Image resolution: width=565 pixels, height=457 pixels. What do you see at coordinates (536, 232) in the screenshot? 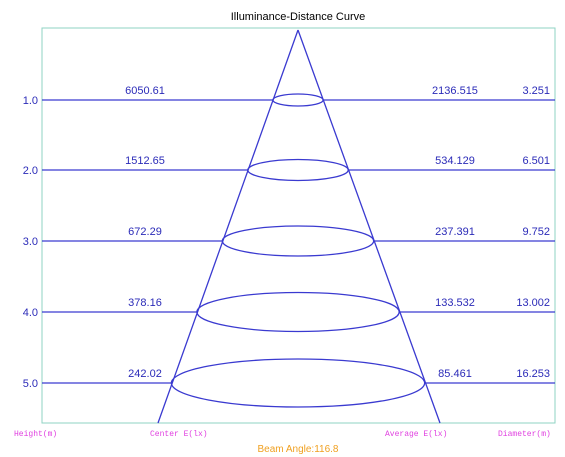
I see `diameter-label: 9.752` at bounding box center [536, 232].